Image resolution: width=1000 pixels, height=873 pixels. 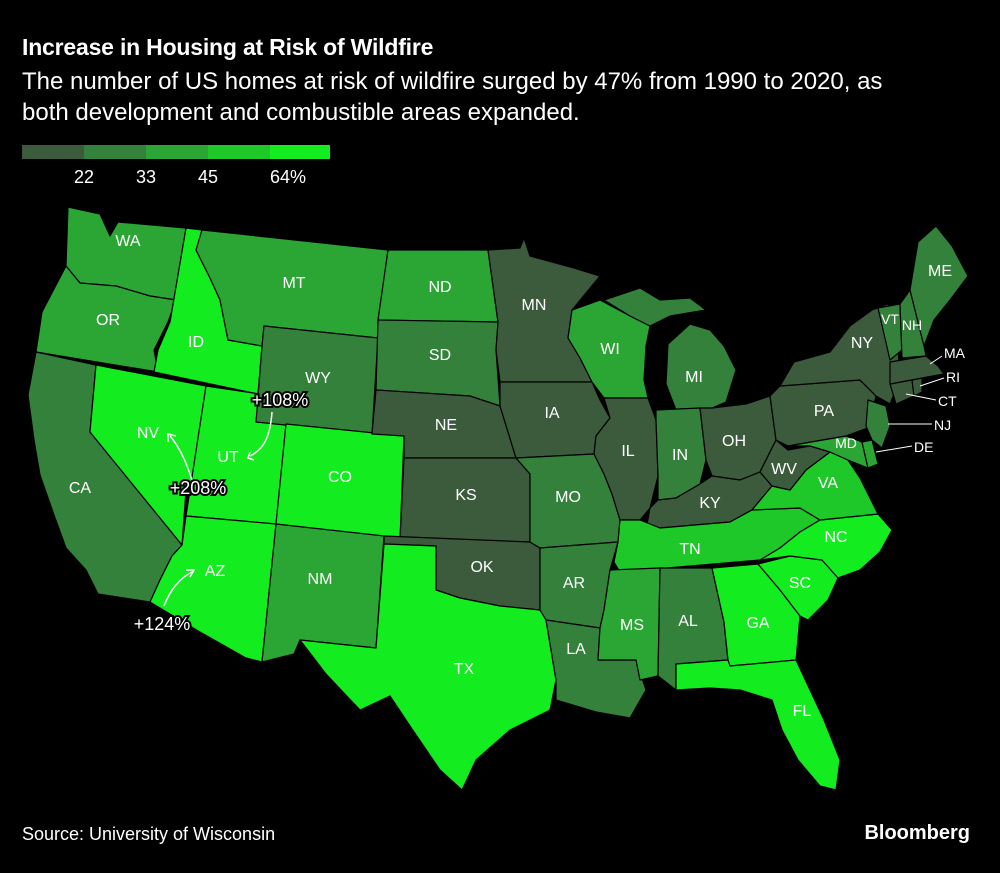 I want to click on label-tn: TN, so click(x=689, y=549).